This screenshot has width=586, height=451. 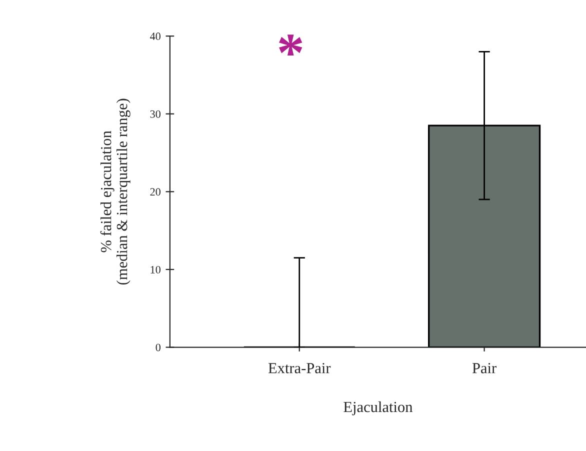 What do you see at coordinates (115, 191) in the screenshot?
I see `y-axis-title: % failed ejaculation (median & interquartile range)` at bounding box center [115, 191].